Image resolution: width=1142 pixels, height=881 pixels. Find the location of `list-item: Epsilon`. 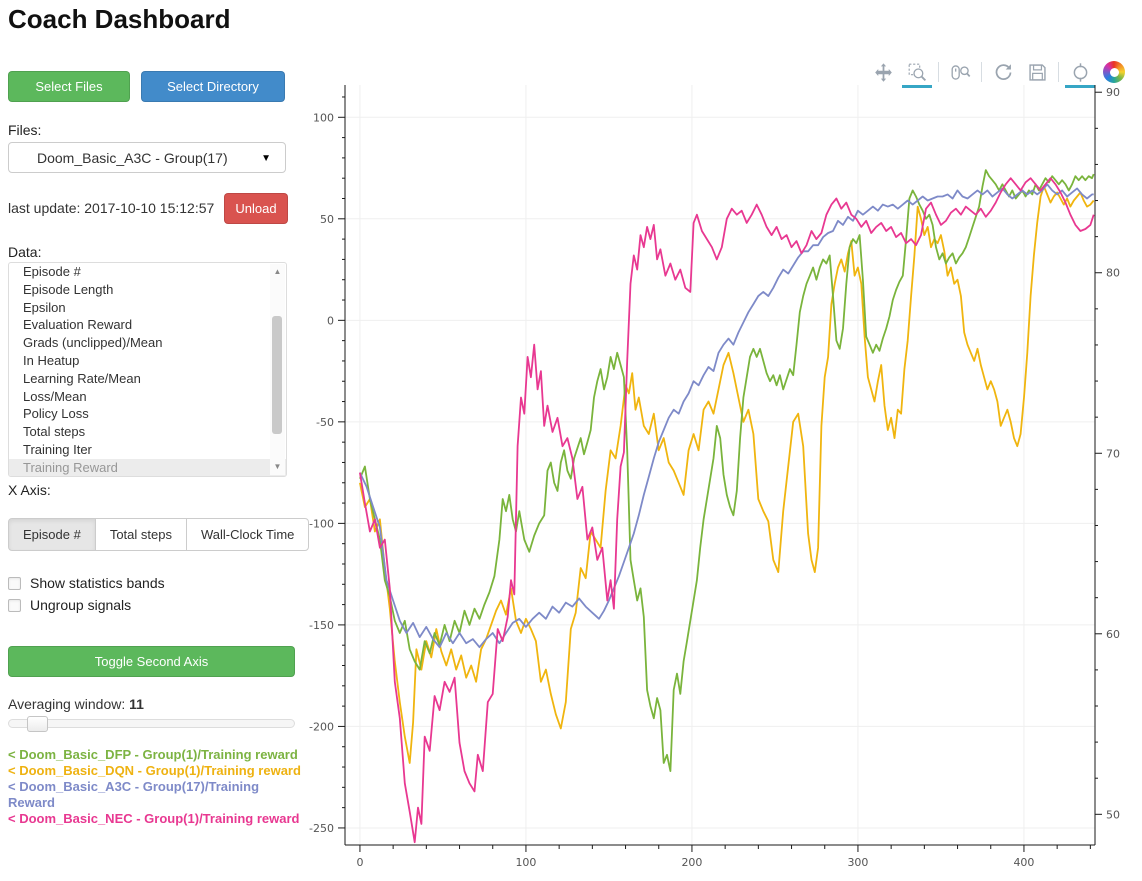

list-item: Epsilon is located at coordinates (44, 307).